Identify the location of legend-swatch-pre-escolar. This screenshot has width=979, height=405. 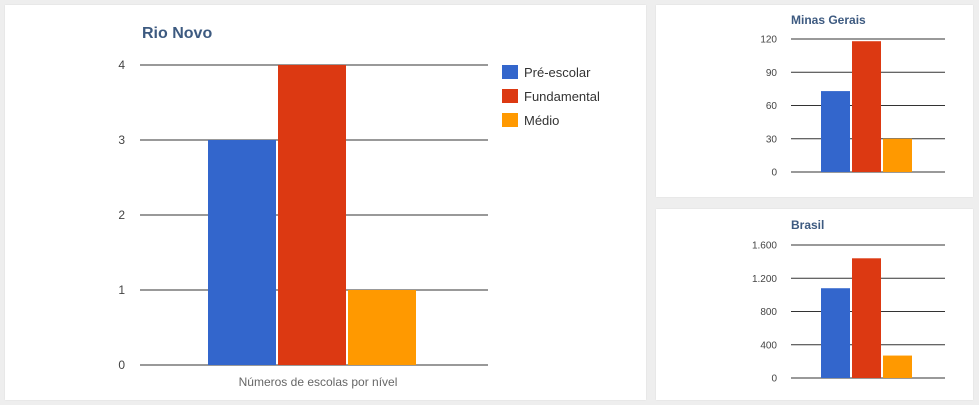
(510, 72).